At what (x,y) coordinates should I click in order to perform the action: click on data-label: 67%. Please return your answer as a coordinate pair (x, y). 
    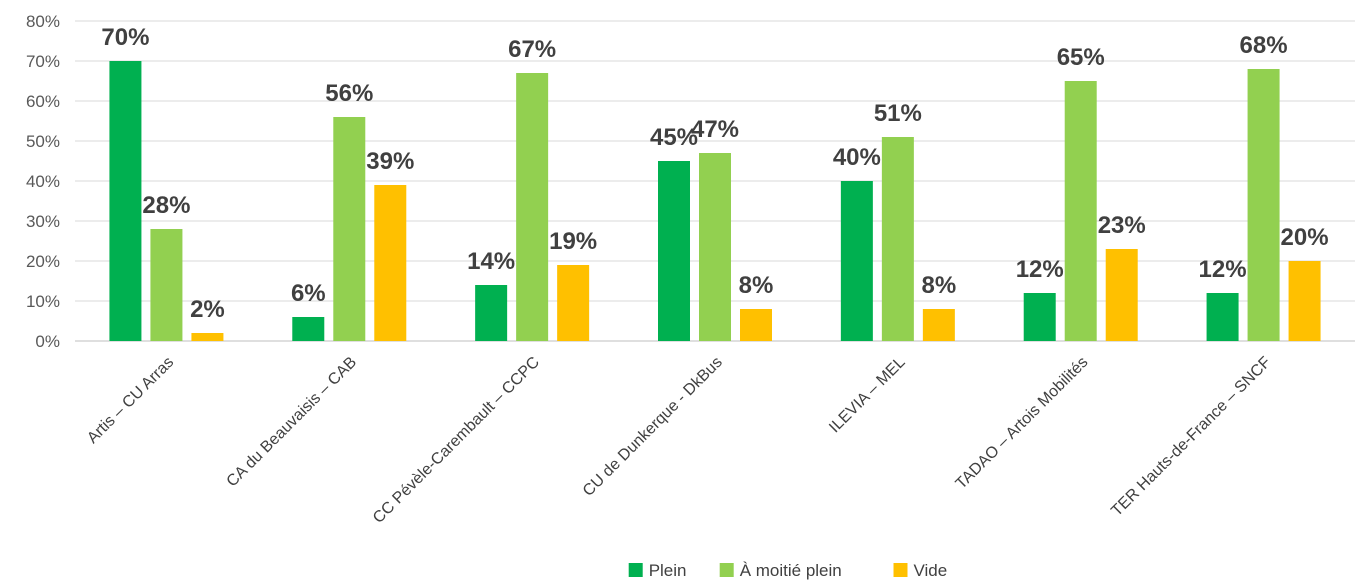
    Looking at the image, I should click on (532, 49).